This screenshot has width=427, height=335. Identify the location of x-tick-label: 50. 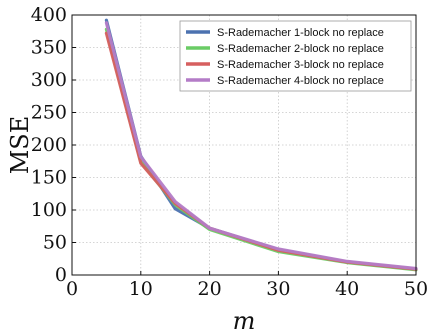
(415, 289).